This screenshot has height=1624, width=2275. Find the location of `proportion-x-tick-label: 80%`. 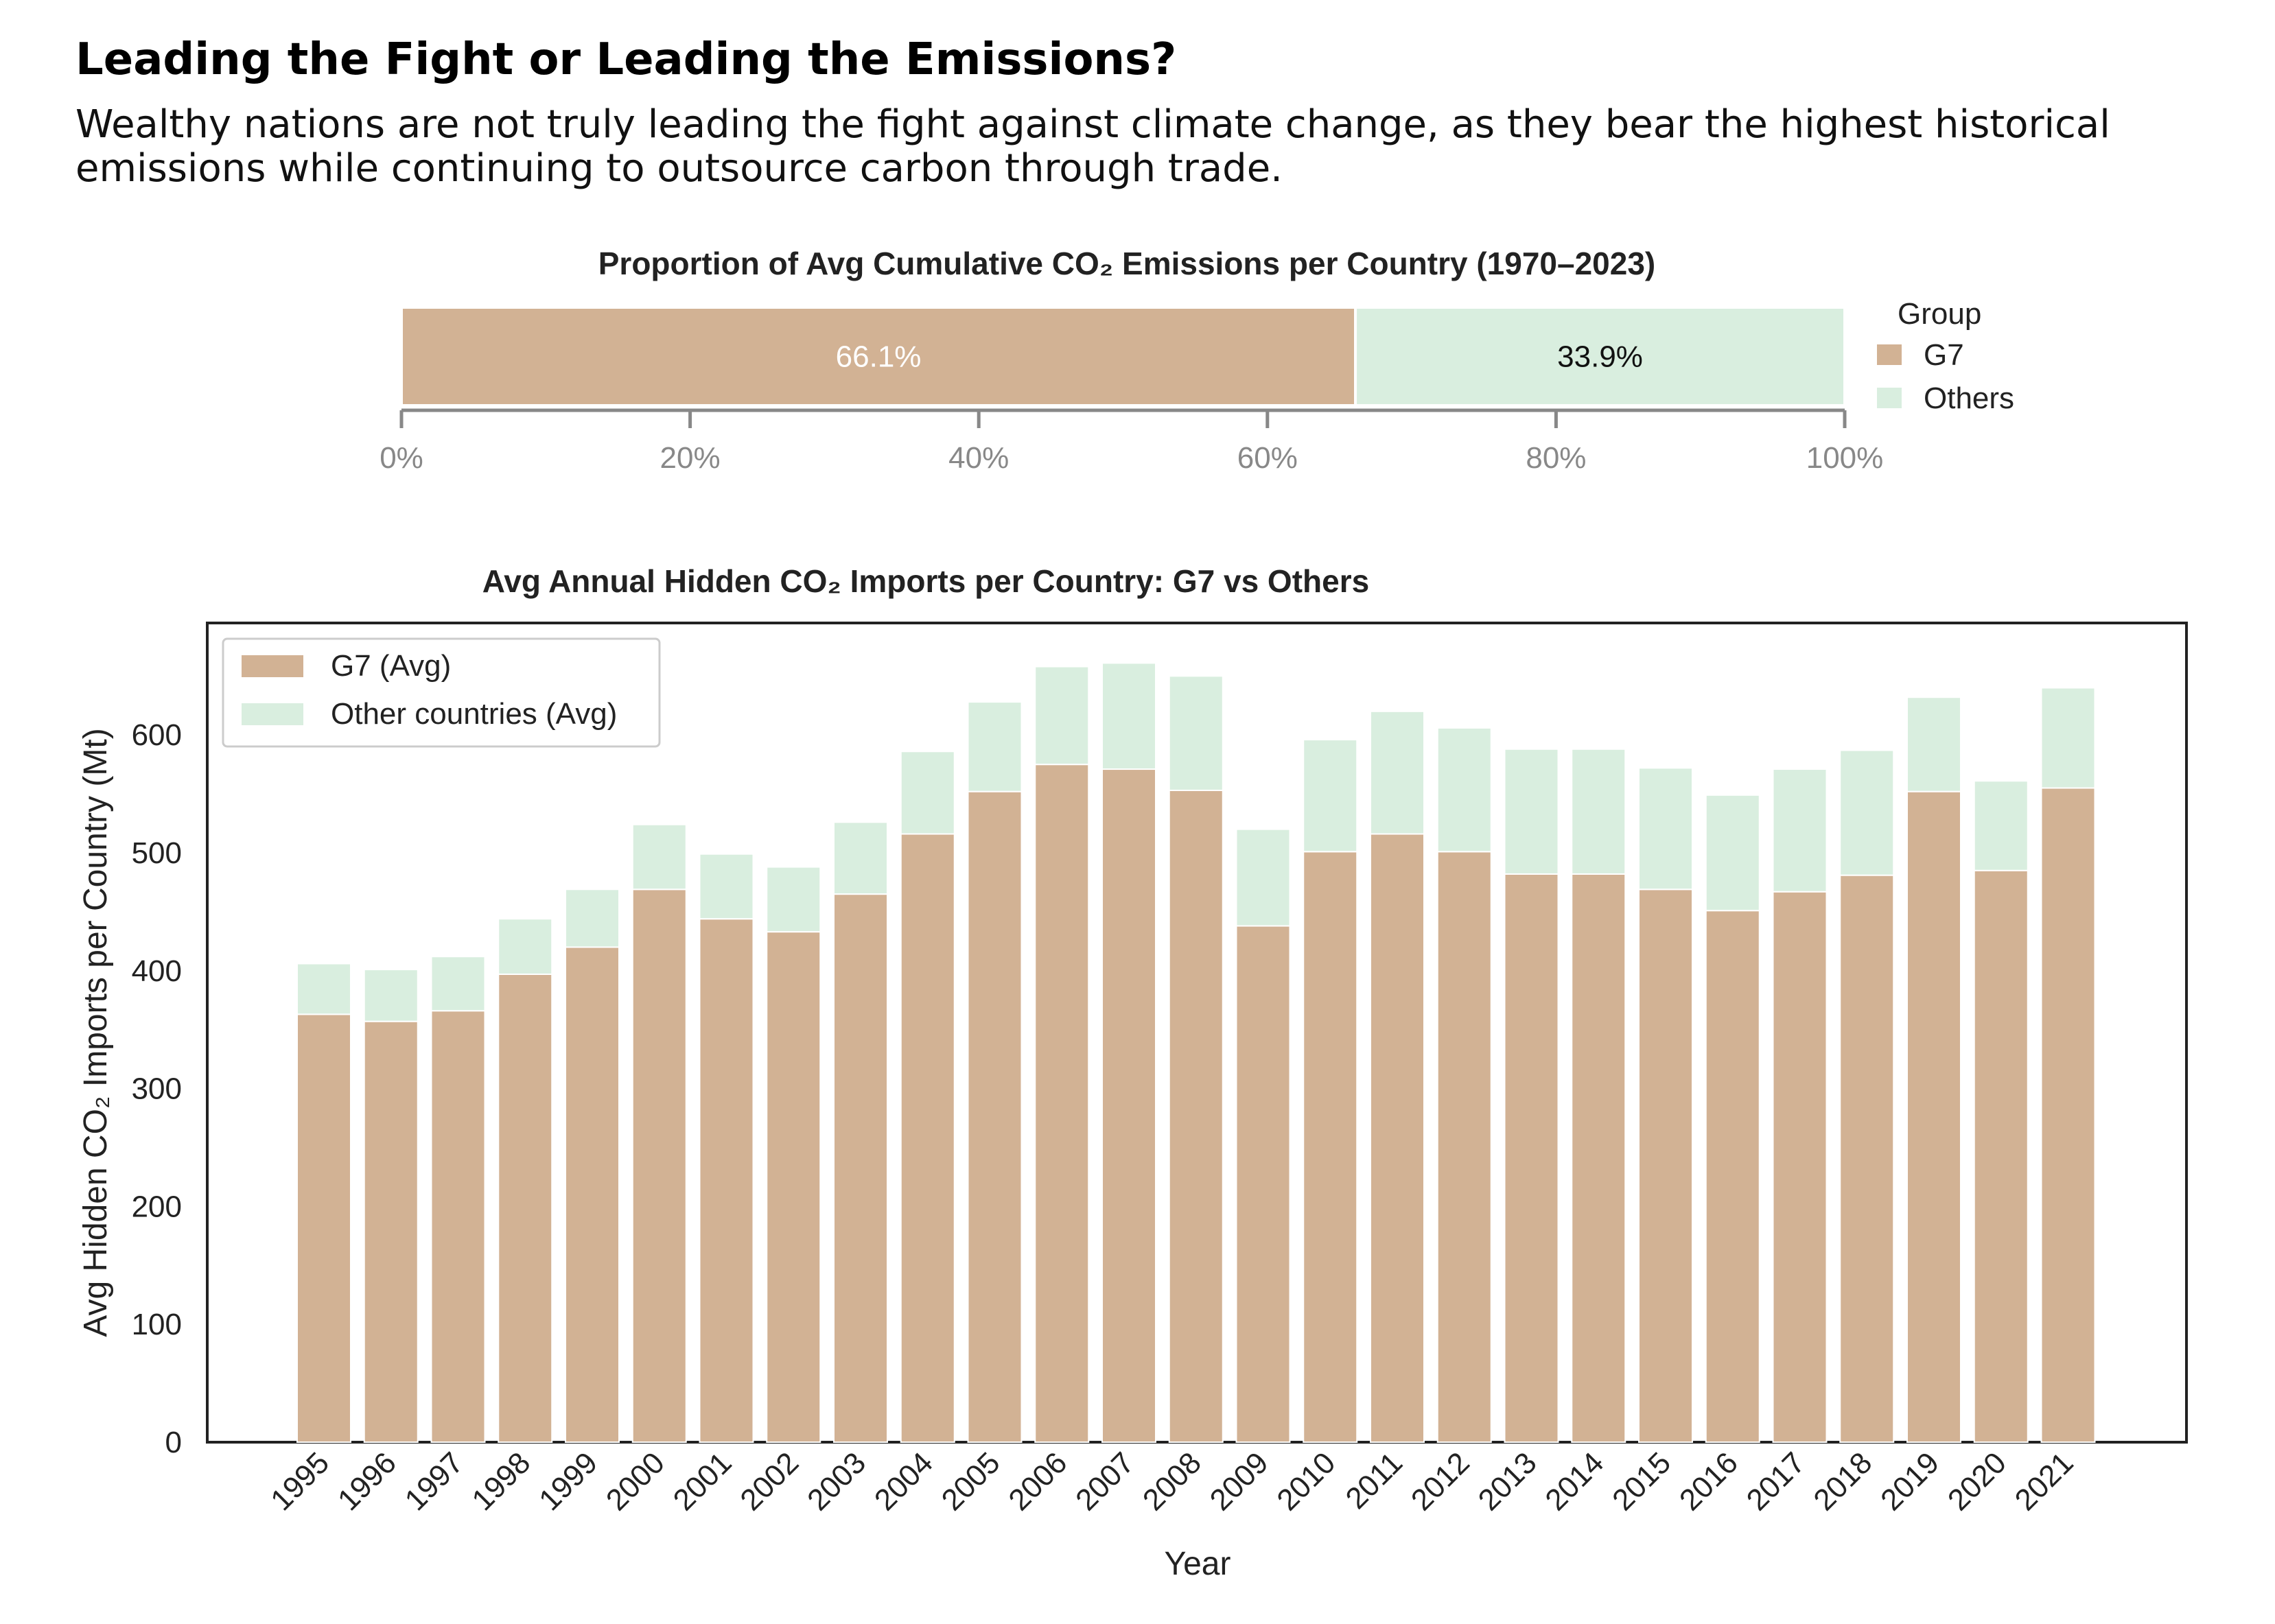

proportion-x-tick-label: 80% is located at coordinates (1556, 458).